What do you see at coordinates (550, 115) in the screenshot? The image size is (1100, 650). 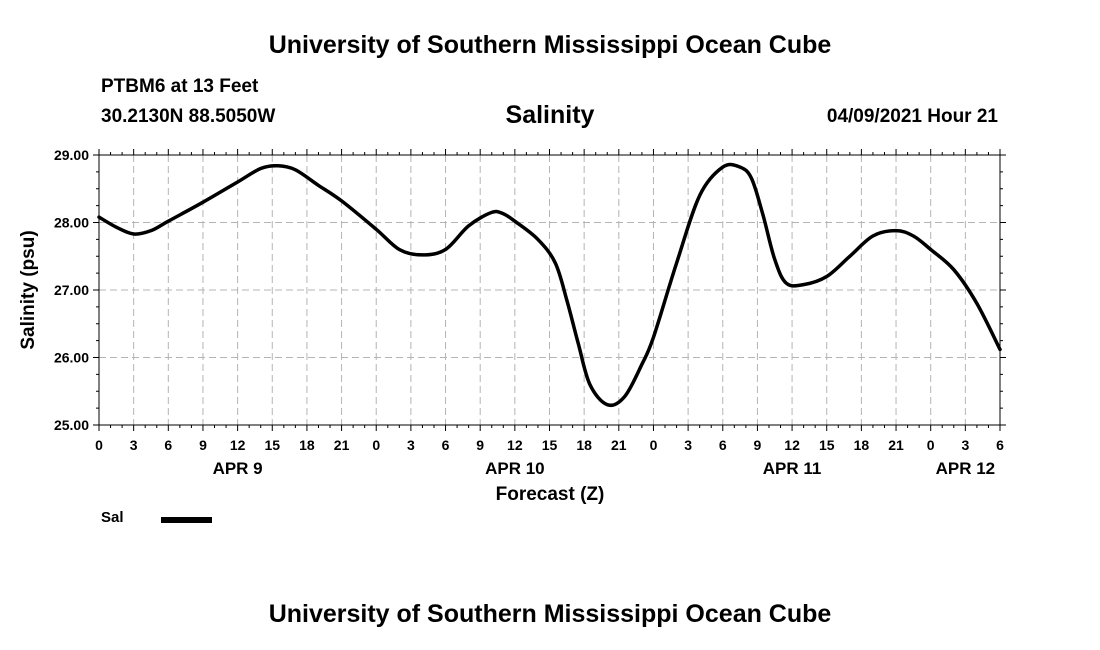 I see `chart-title: Salinity` at bounding box center [550, 115].